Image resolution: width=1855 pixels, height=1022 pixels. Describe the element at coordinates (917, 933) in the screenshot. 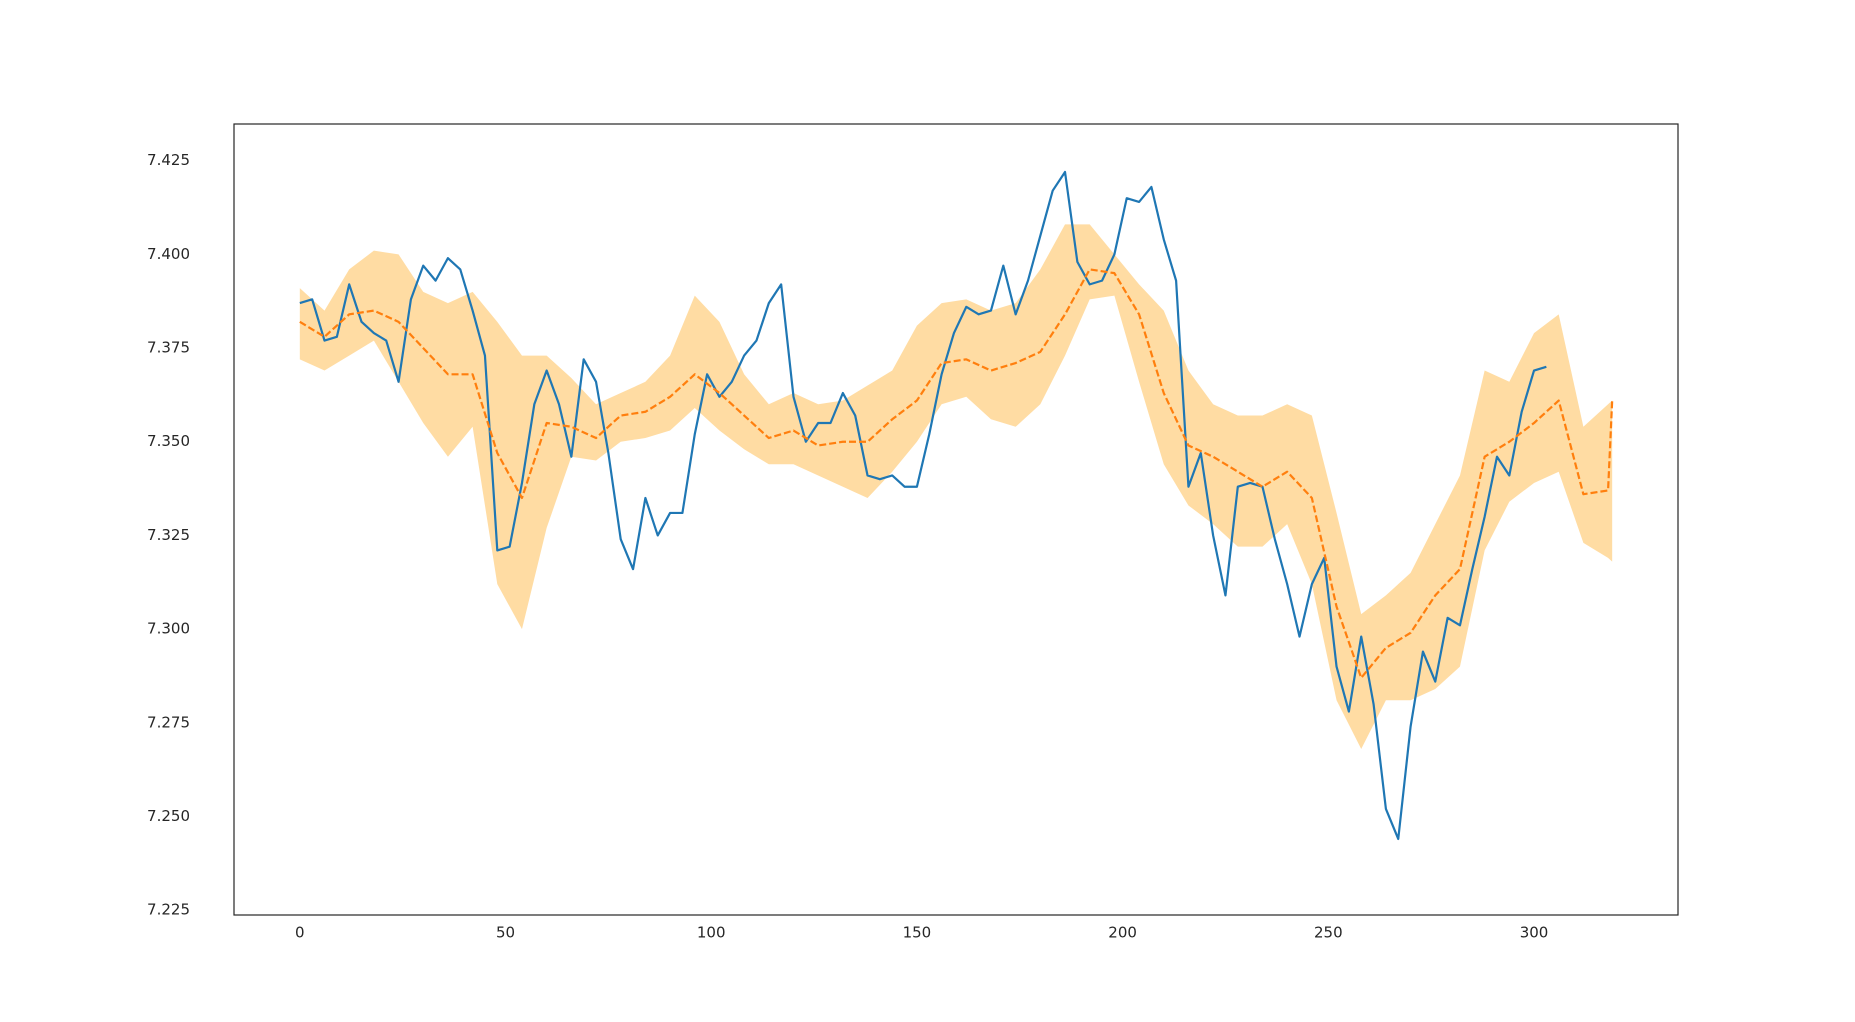

I see `x-tick-label: 150` at that location.